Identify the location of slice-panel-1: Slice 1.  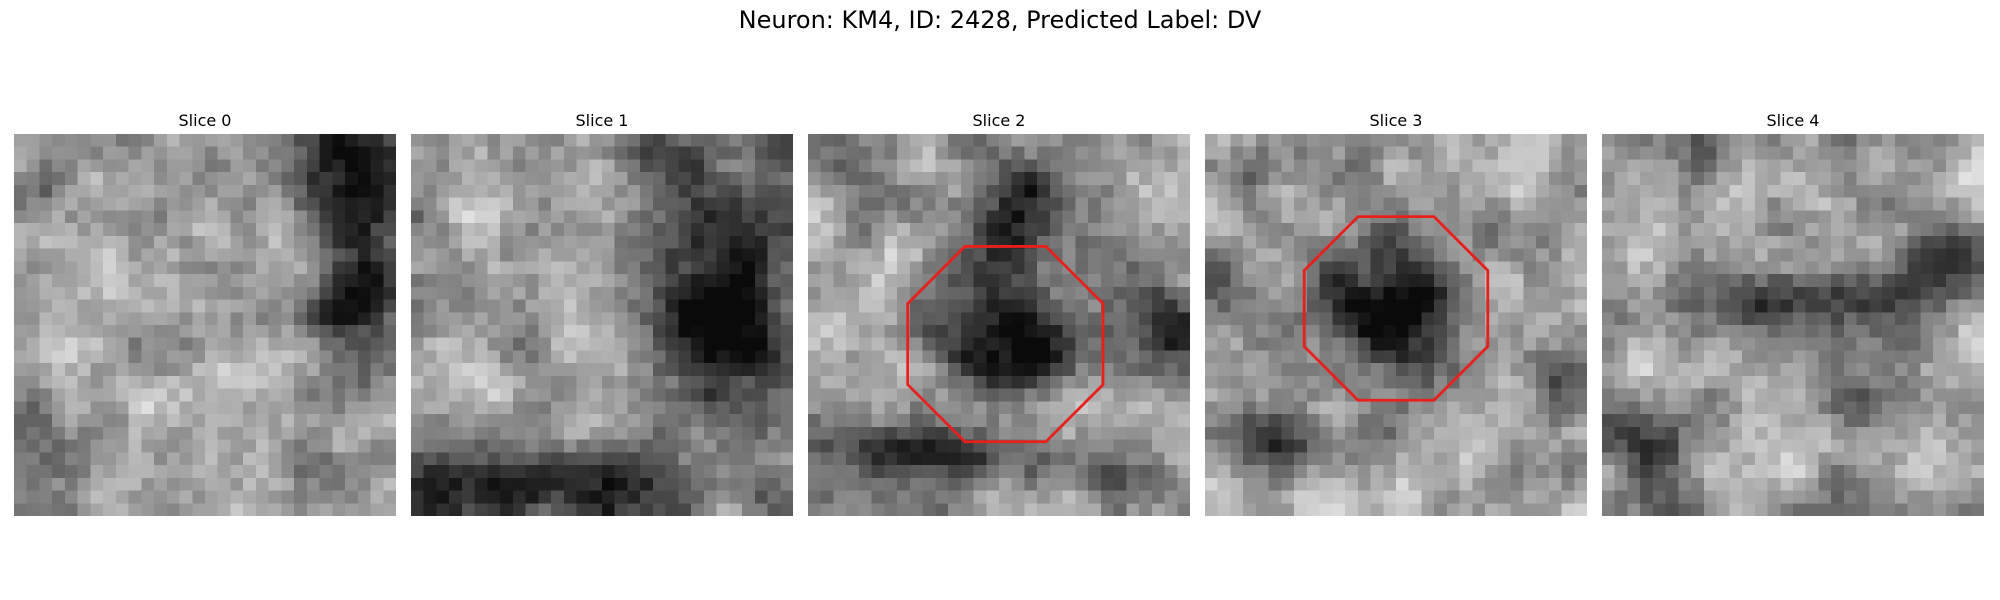
(602, 312).